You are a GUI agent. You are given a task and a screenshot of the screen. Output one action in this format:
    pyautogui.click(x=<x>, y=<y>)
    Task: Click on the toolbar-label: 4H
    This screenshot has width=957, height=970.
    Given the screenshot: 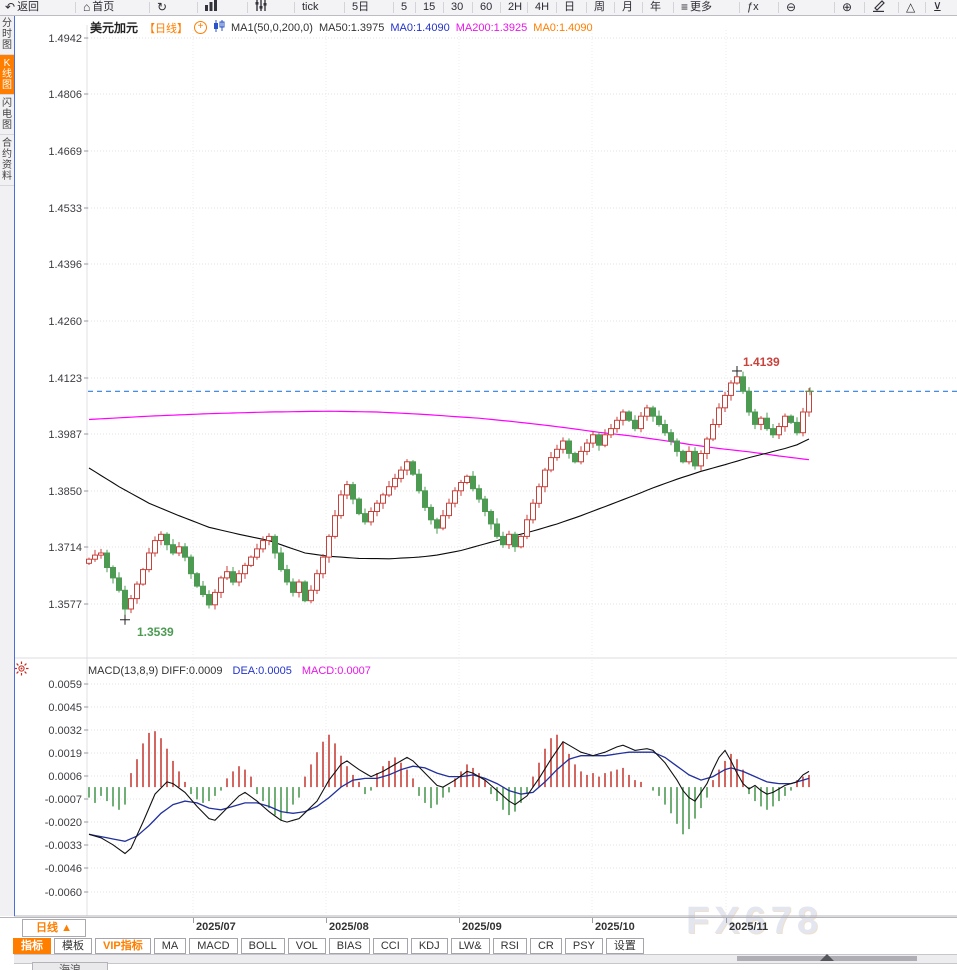 What is the action you would take?
    pyautogui.click(x=542, y=7)
    